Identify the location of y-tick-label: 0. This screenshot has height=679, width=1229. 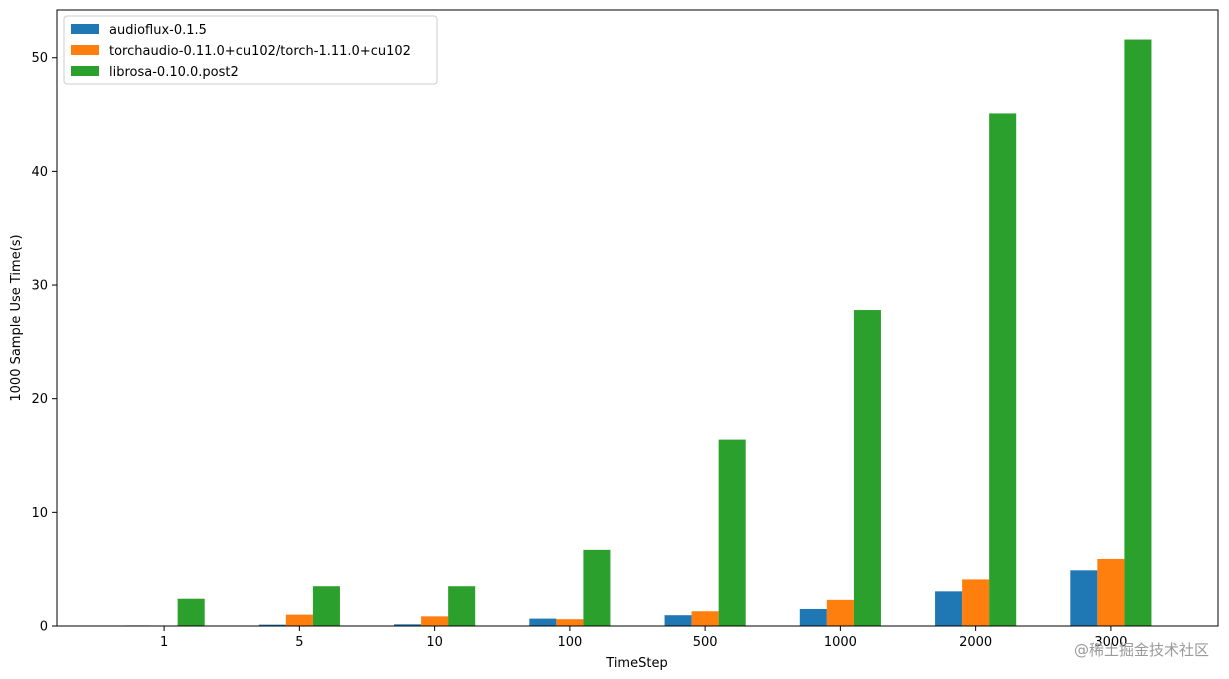
(44, 627).